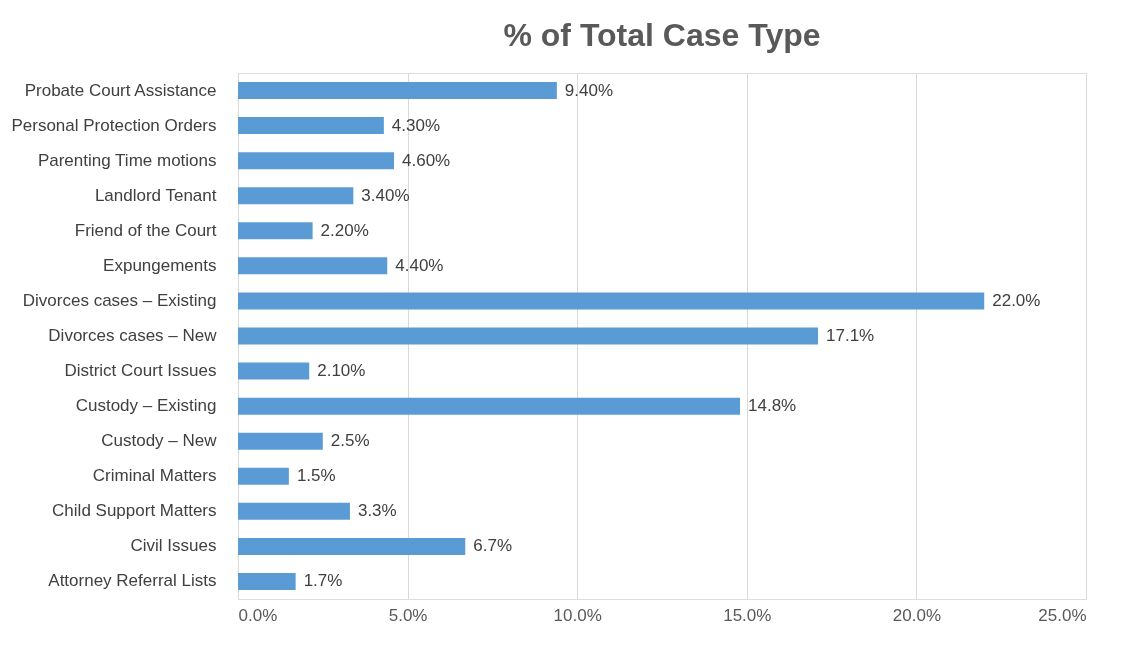 The width and height of the screenshot is (1136, 653). What do you see at coordinates (850, 335) in the screenshot?
I see `data-label: 17.1%` at bounding box center [850, 335].